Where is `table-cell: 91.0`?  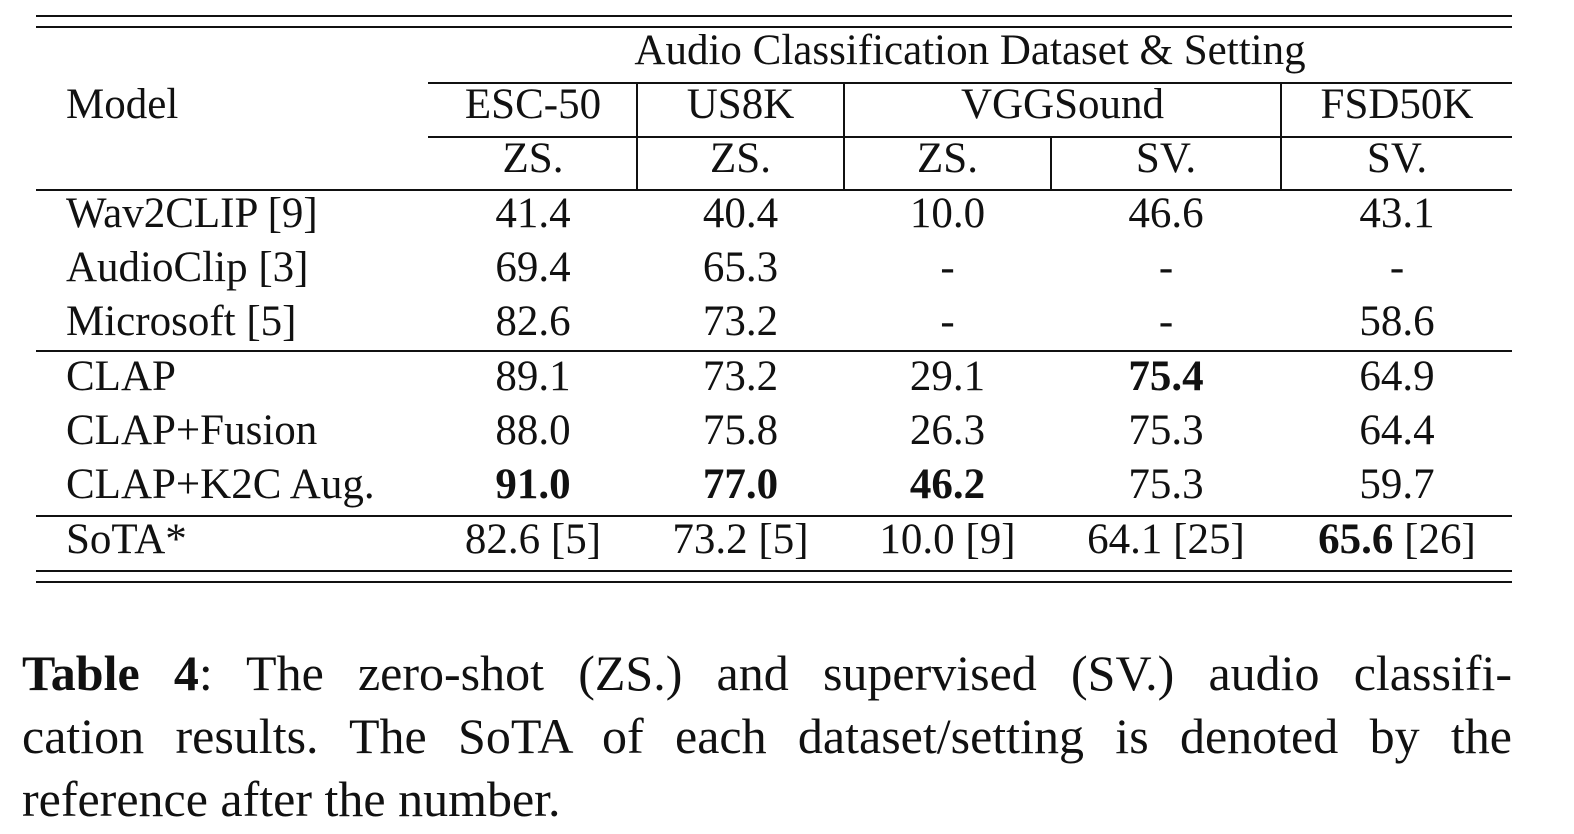 table-cell: 91.0 is located at coordinates (533, 484).